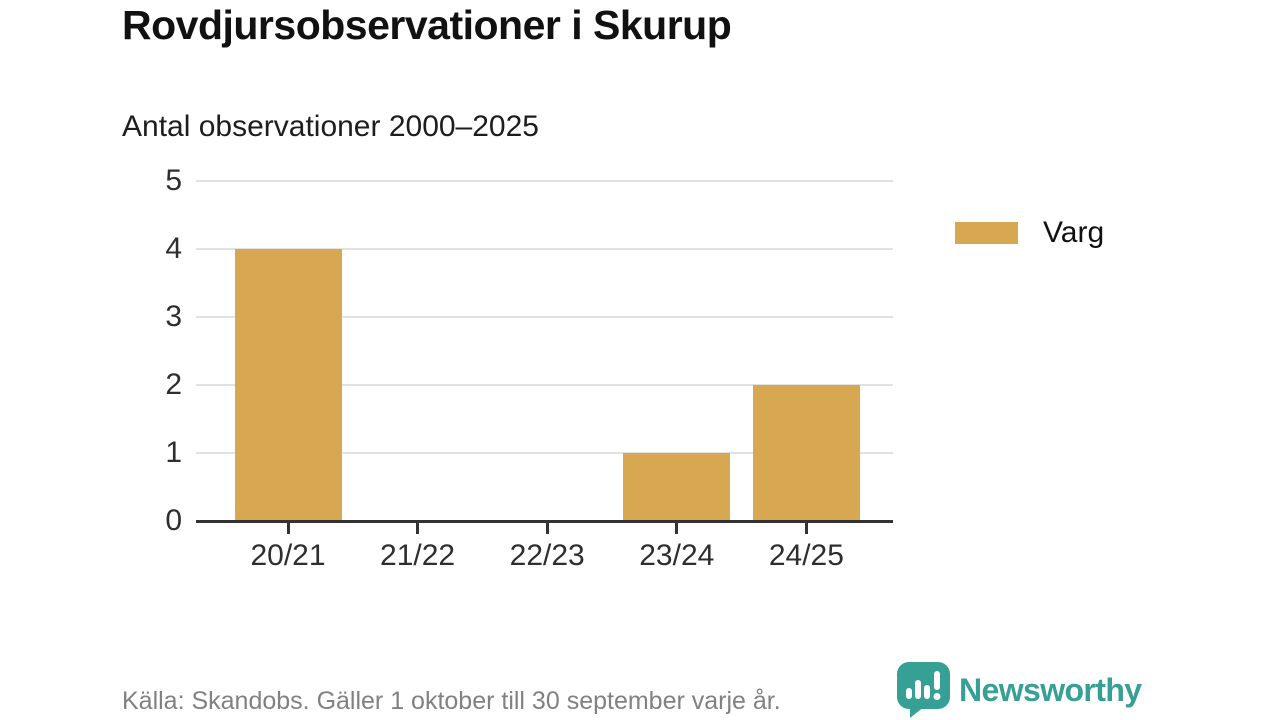  I want to click on y-axis-tick-label: 0, so click(173, 520).